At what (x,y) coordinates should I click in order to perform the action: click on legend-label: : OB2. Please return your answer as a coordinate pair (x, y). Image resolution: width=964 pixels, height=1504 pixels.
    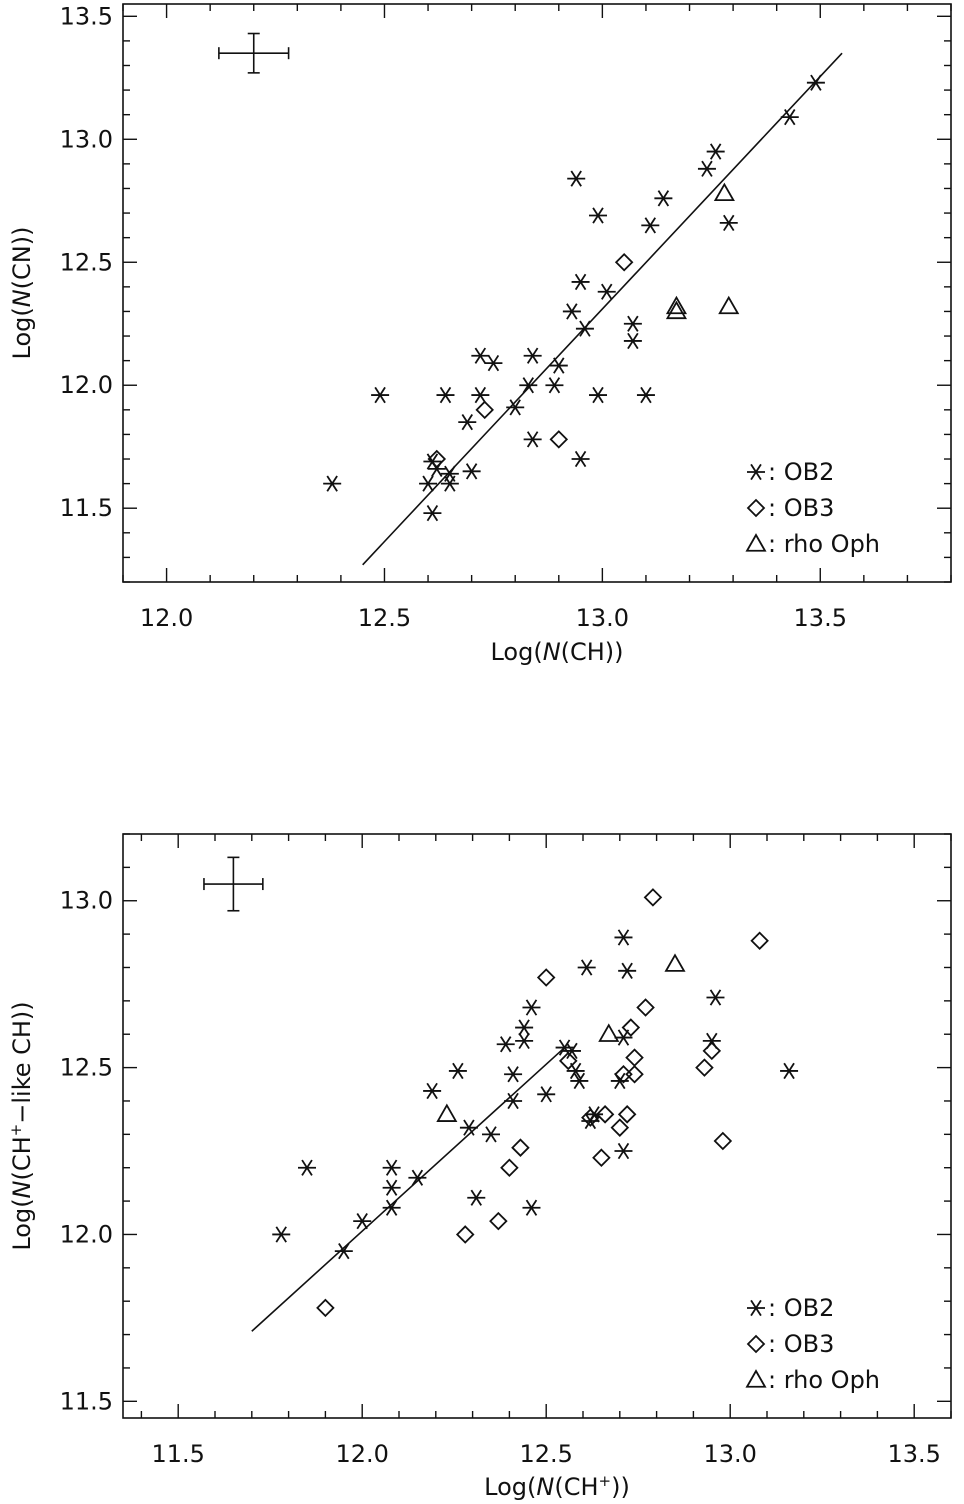
    Looking at the image, I should click on (801, 472).